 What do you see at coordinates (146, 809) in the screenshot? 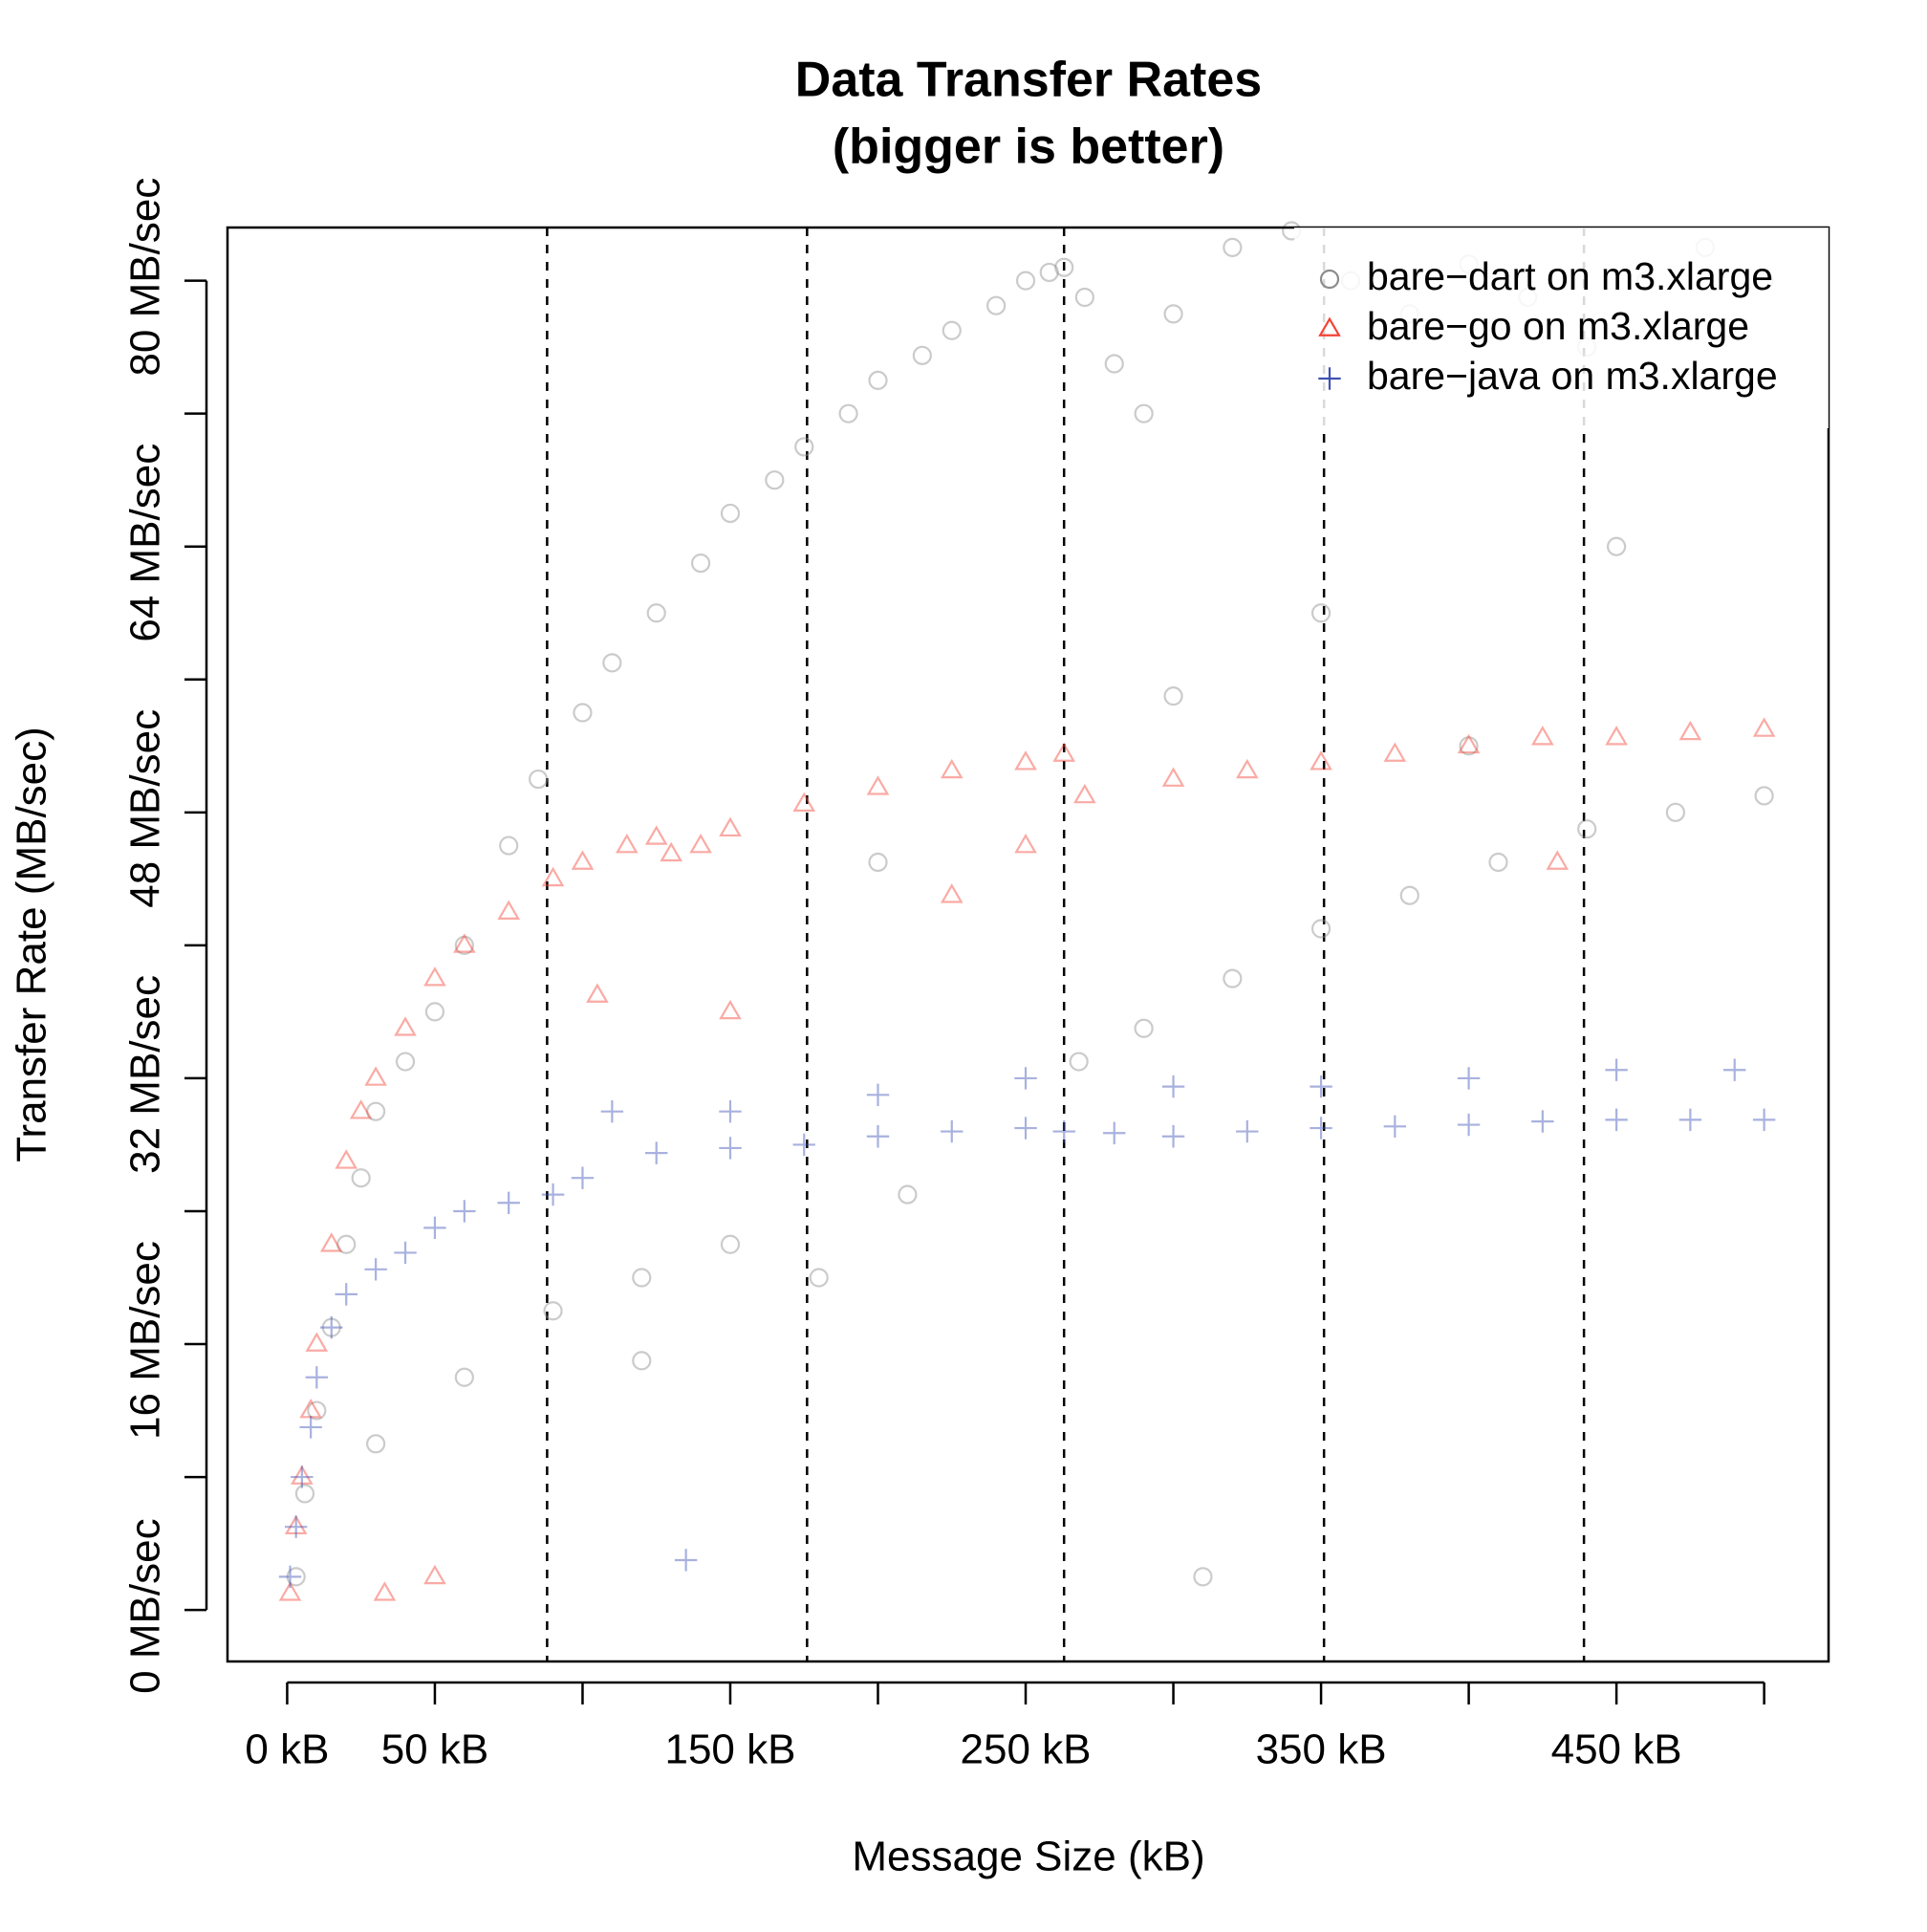
I see `y-tick-label: 48 MB/sec` at bounding box center [146, 809].